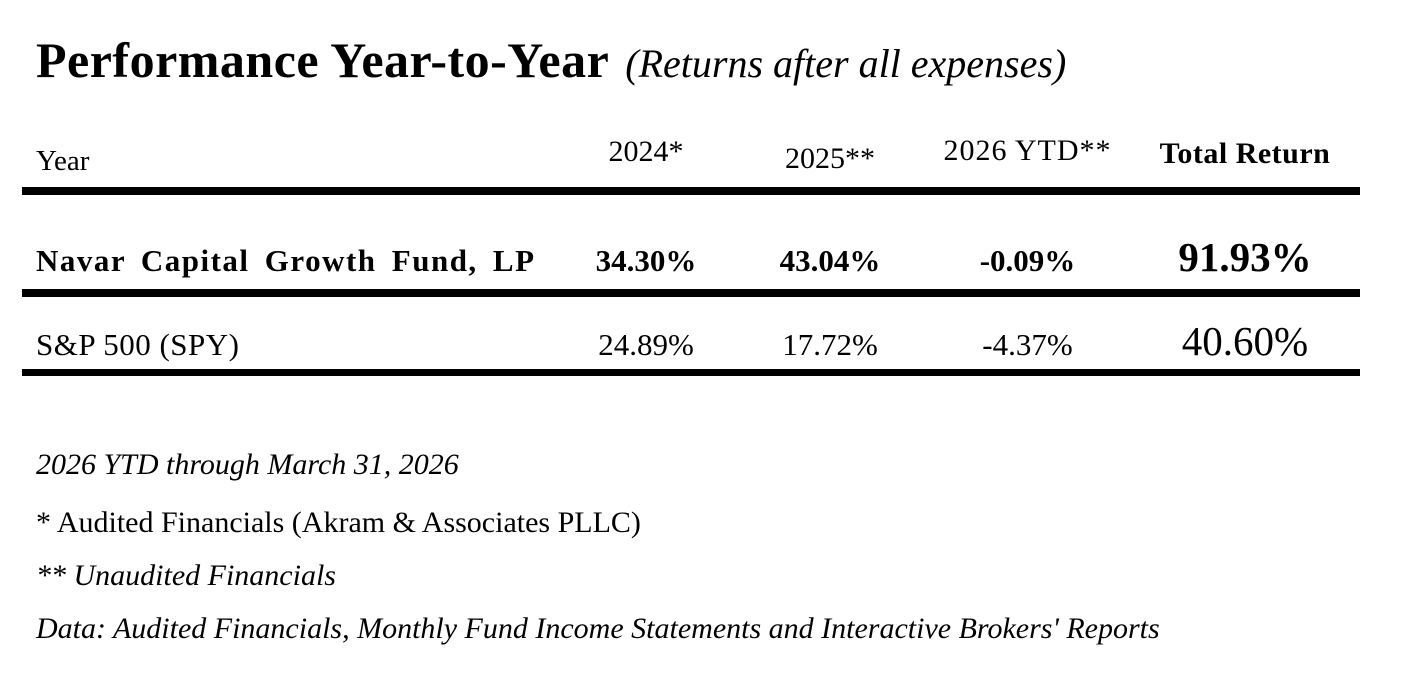  Describe the element at coordinates (846, 63) in the screenshot. I see `title-subtitle: (Returns after all expenses)` at that location.